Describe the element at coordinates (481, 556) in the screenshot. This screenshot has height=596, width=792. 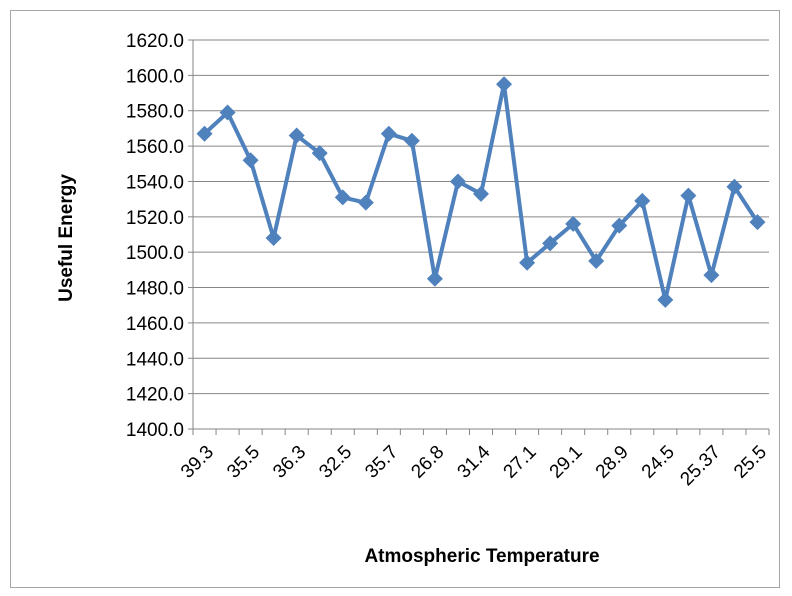
I see `x-axis-title: Atmospheric Temperature` at that location.